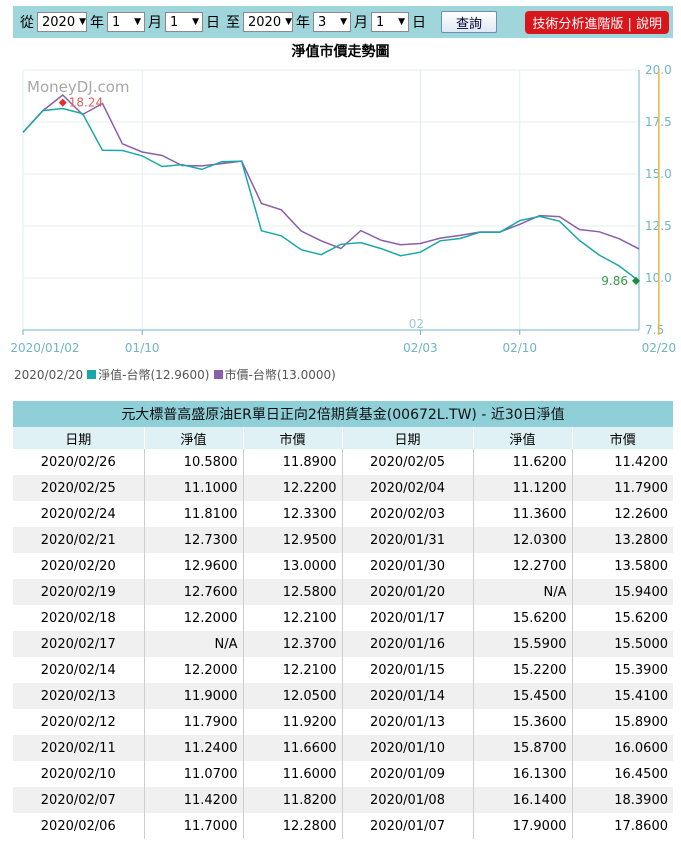 This screenshot has height=849, width=681. I want to click on table-cell: 15.2200, so click(523, 670).